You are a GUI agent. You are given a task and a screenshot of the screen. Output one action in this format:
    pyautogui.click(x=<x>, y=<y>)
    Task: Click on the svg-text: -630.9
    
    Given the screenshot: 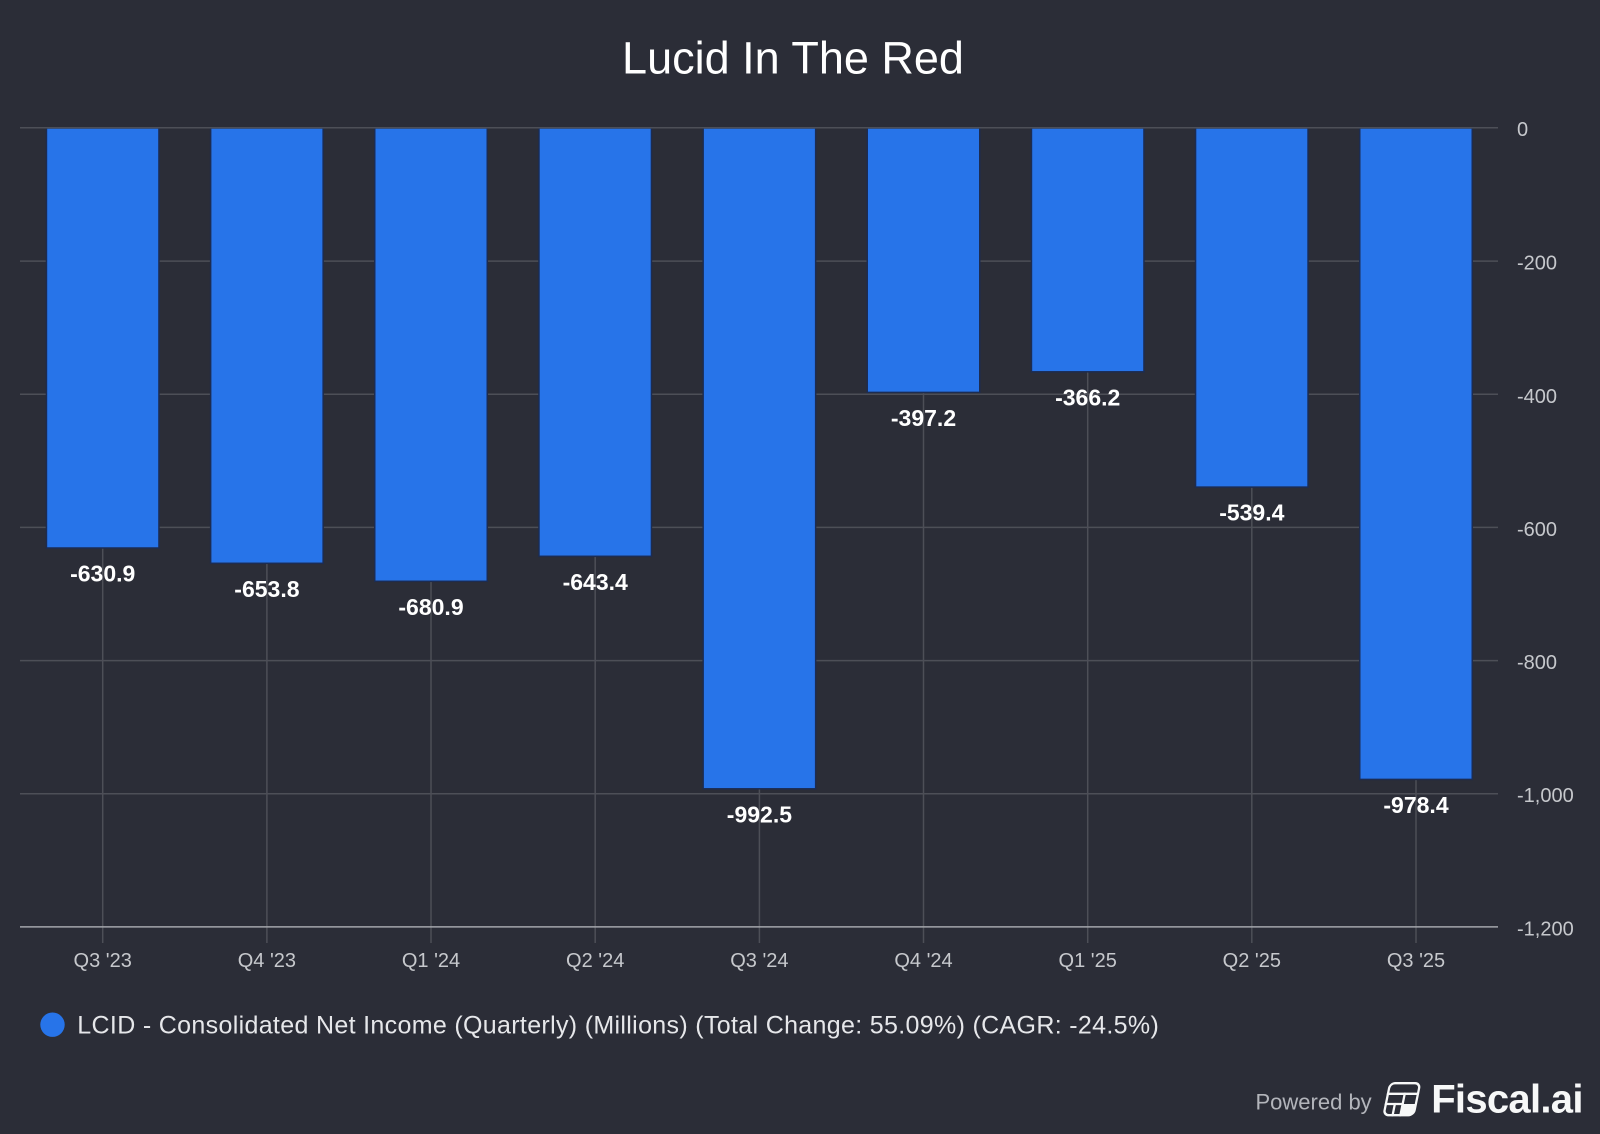 What is the action you would take?
    pyautogui.click(x=102, y=574)
    